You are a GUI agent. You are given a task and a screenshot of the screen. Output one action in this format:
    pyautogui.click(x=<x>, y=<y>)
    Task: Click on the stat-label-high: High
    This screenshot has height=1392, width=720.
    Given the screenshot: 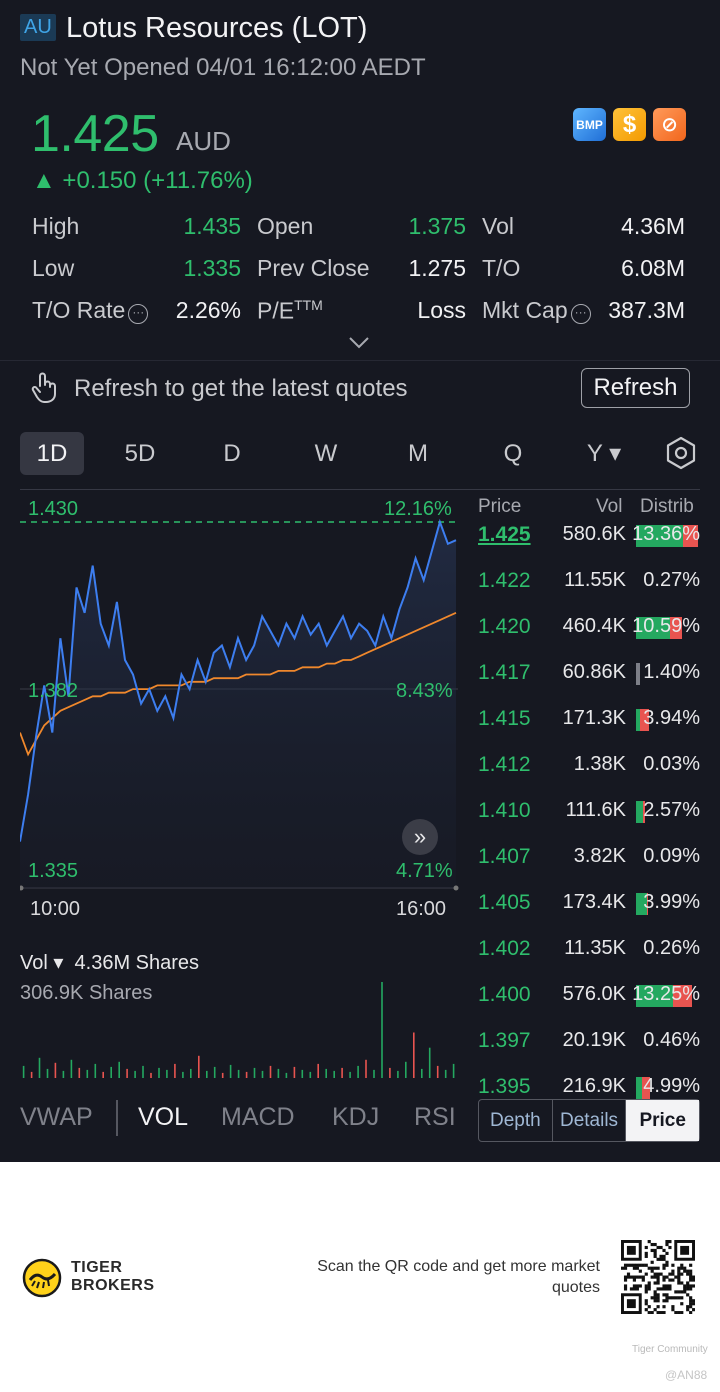 What is the action you would take?
    pyautogui.click(x=56, y=226)
    